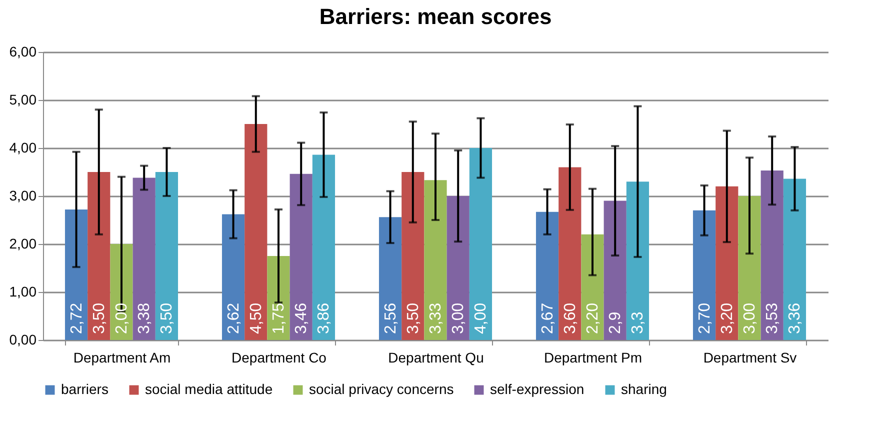 Image resolution: width=880 pixels, height=434 pixels. Describe the element at coordinates (593, 358) in the screenshot. I see `x-tick-label: Department Pm` at that location.